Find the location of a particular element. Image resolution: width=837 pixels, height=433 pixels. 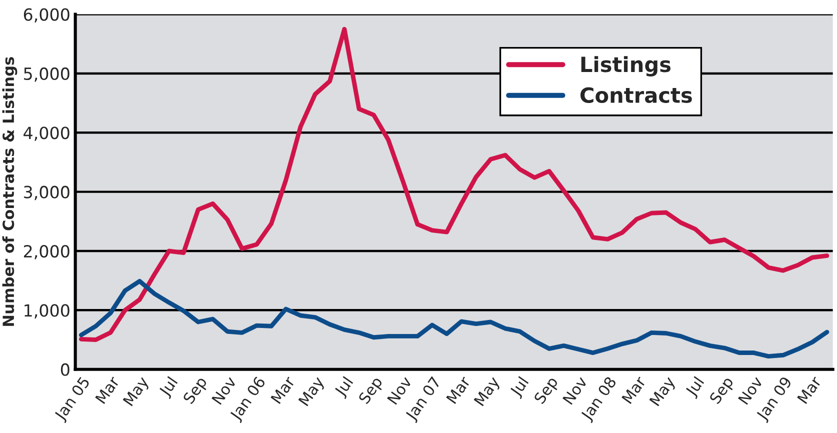

y-tick-label: 1,000 is located at coordinates (47, 311).